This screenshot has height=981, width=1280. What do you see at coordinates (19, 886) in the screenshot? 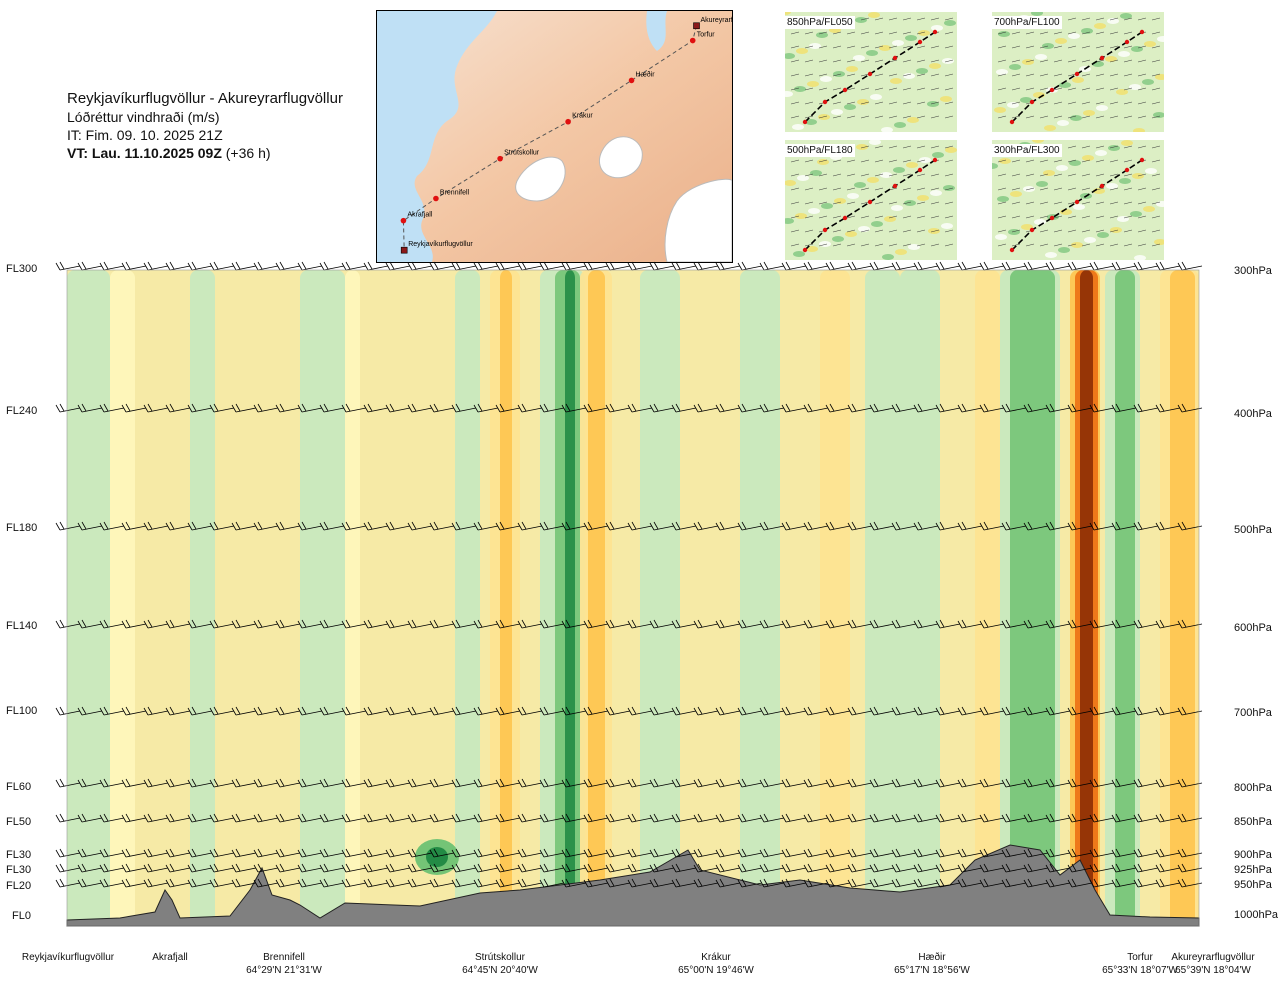
I see `fl-label-9: FL20` at bounding box center [19, 886].